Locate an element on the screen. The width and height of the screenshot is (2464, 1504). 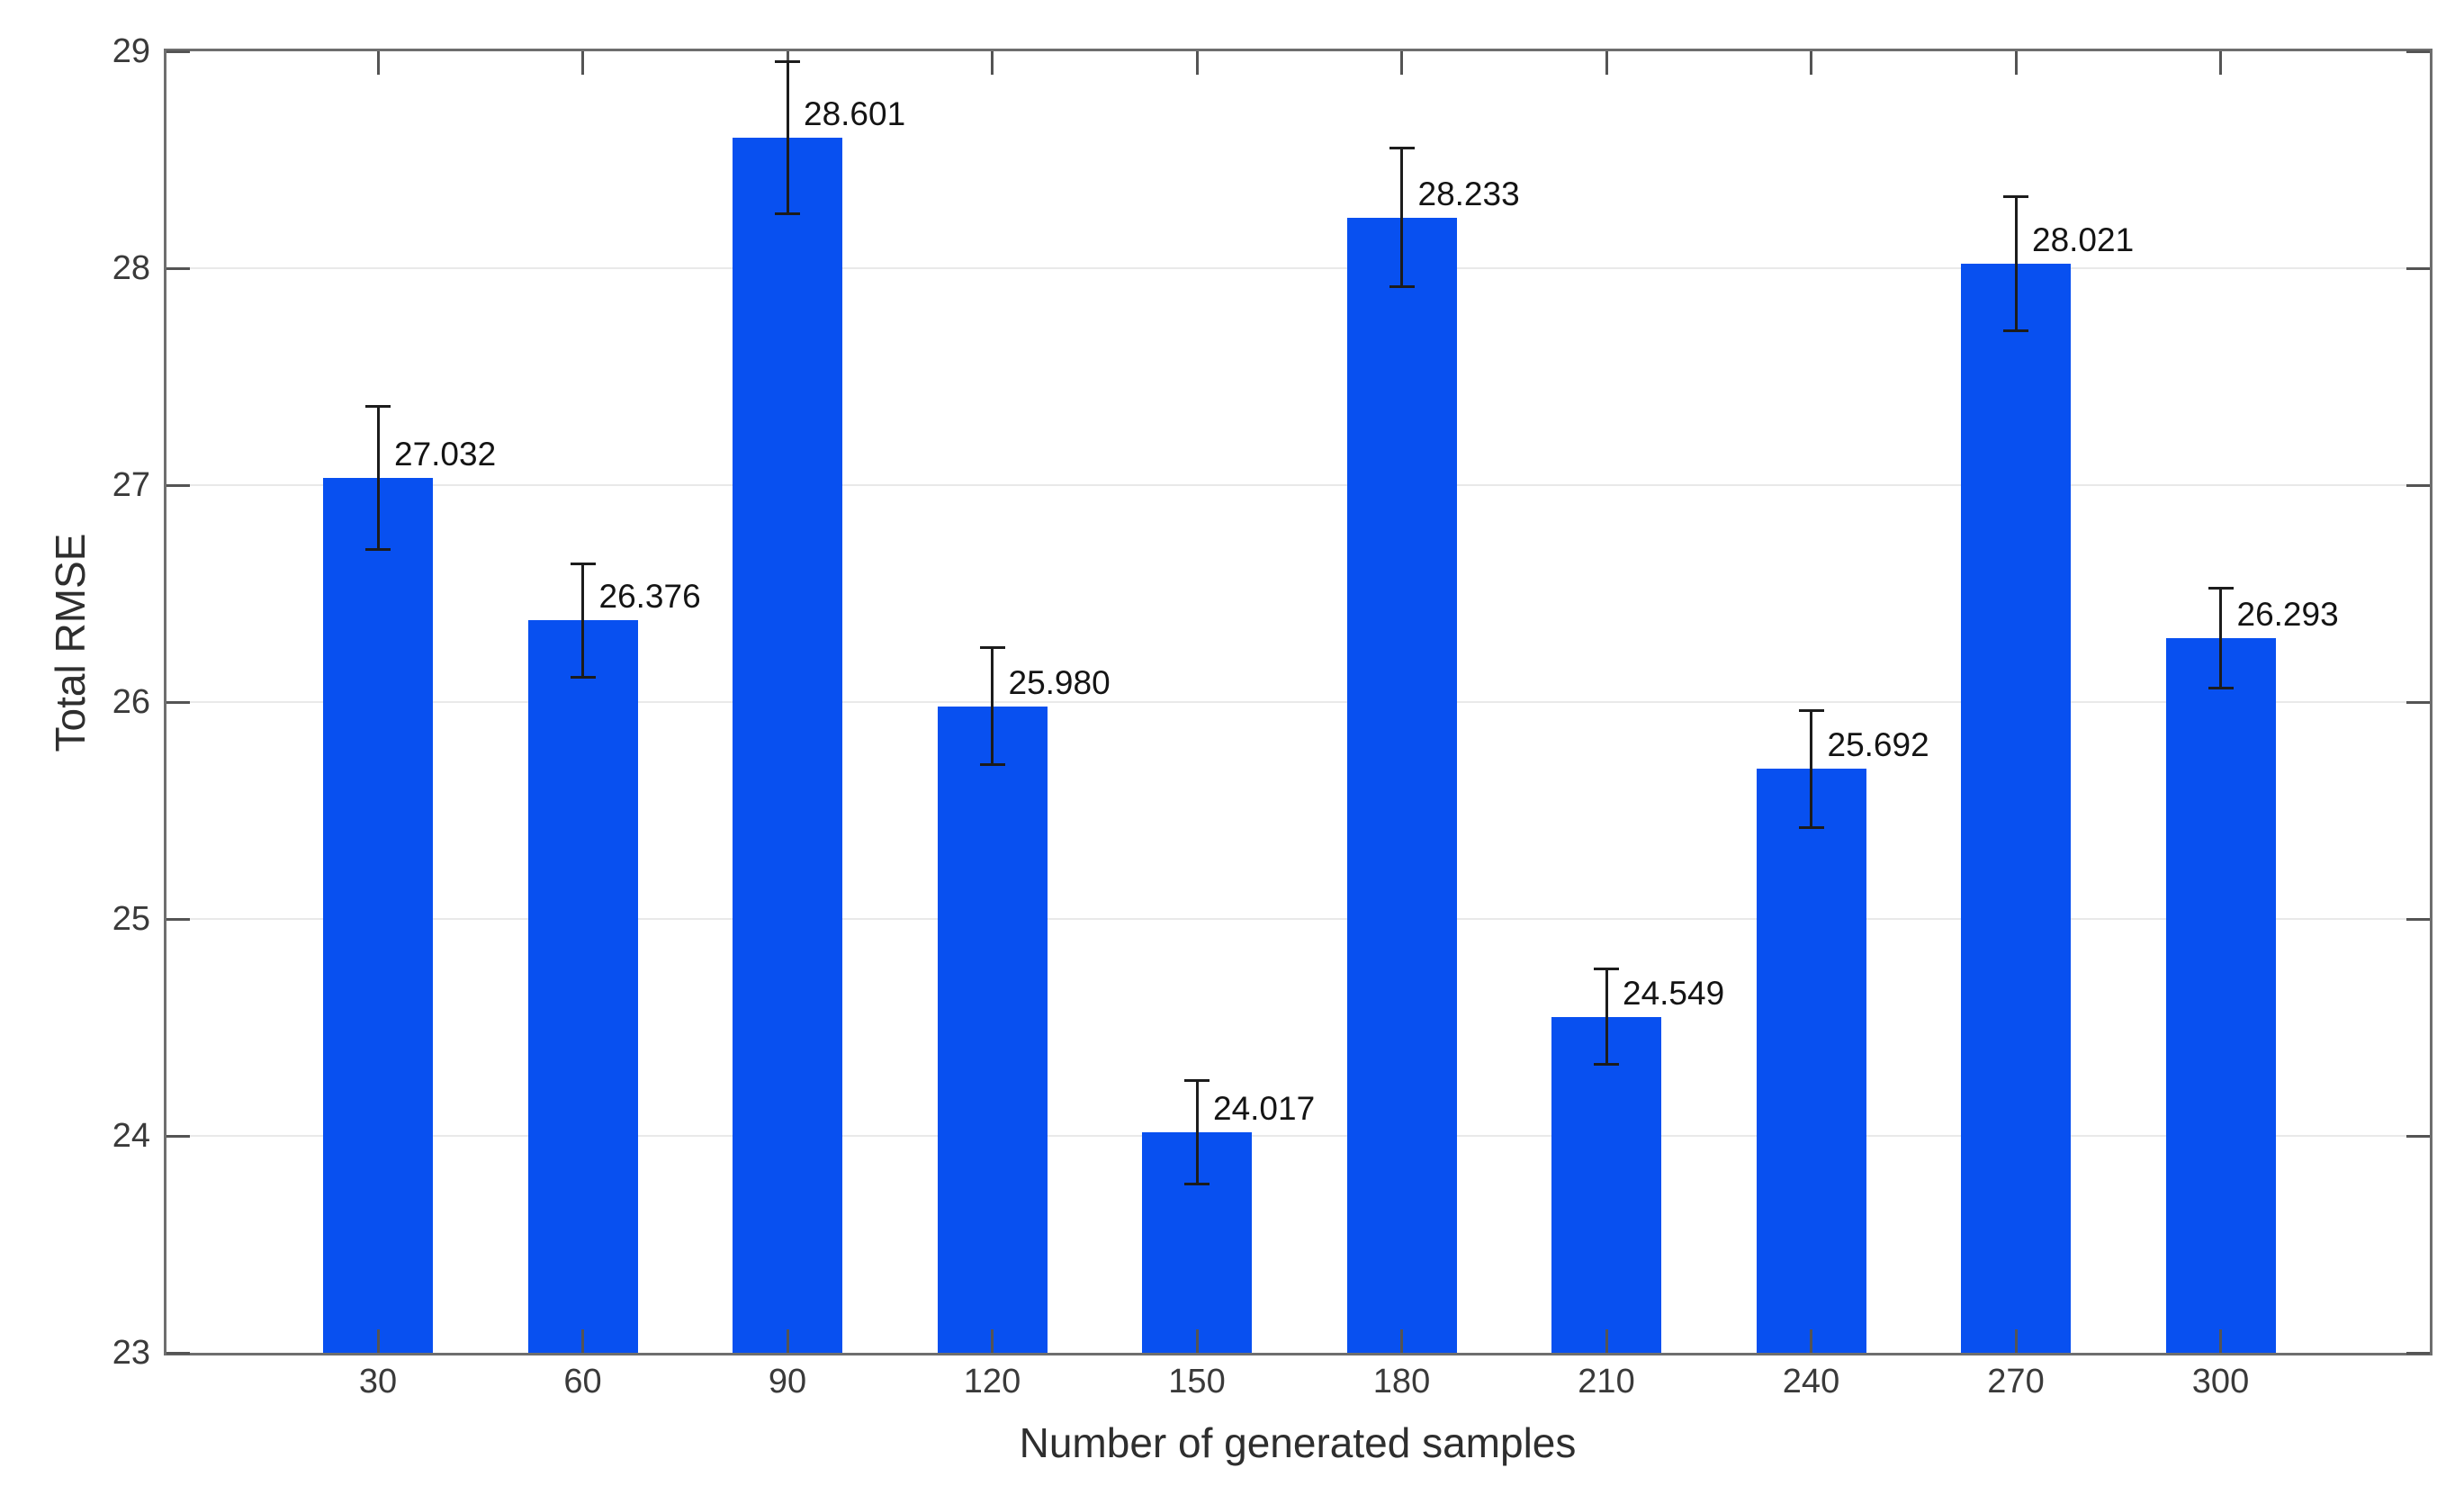
x-tick-label: 240 is located at coordinates (1811, 1381).